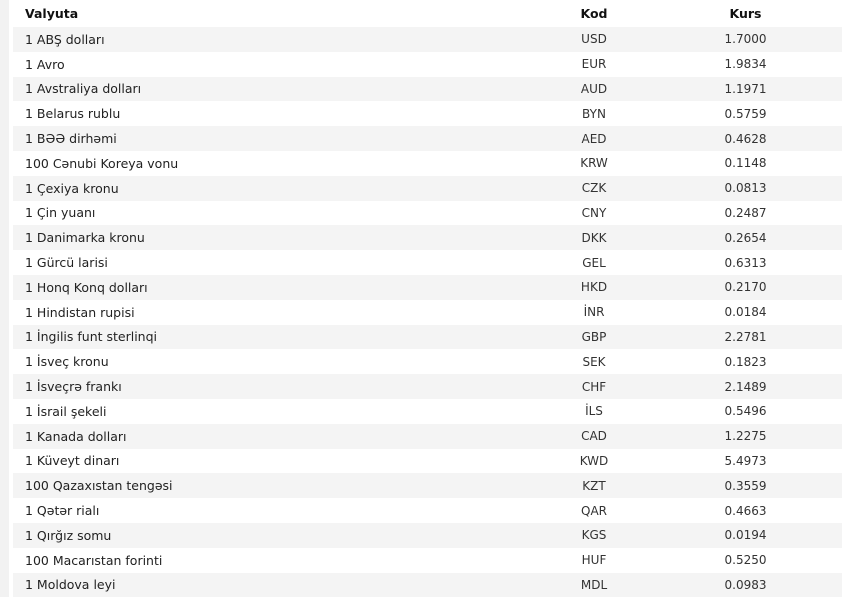 The image size is (842, 597). Describe the element at coordinates (68, 535) in the screenshot. I see `currency-name: 1 Qırğız somu` at that location.